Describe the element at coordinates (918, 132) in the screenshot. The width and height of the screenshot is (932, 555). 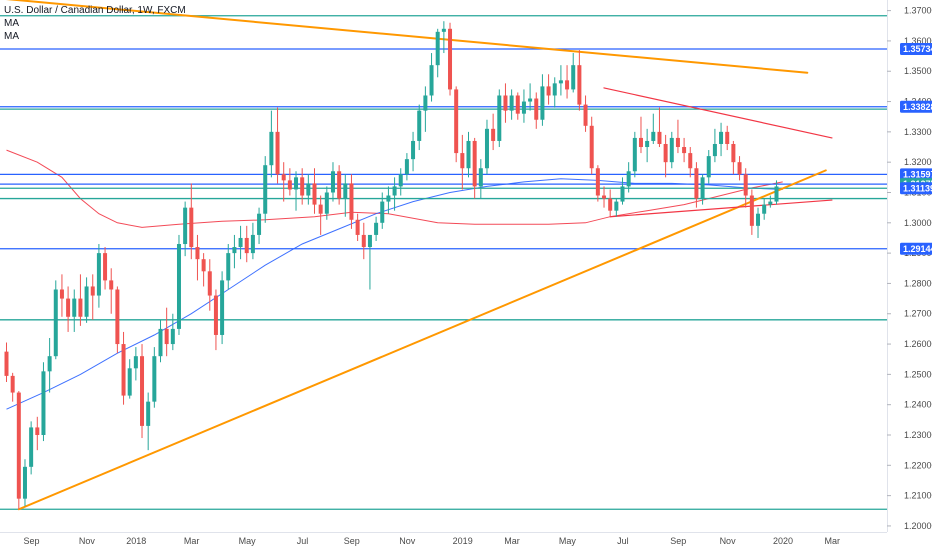
I see `price-tick-label: 1.33000` at that location.